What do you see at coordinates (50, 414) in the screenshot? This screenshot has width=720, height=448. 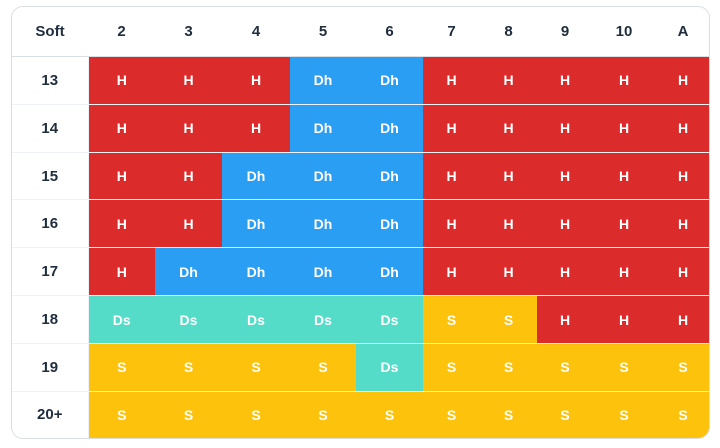 I see `player-hand-label: 20+` at bounding box center [50, 414].